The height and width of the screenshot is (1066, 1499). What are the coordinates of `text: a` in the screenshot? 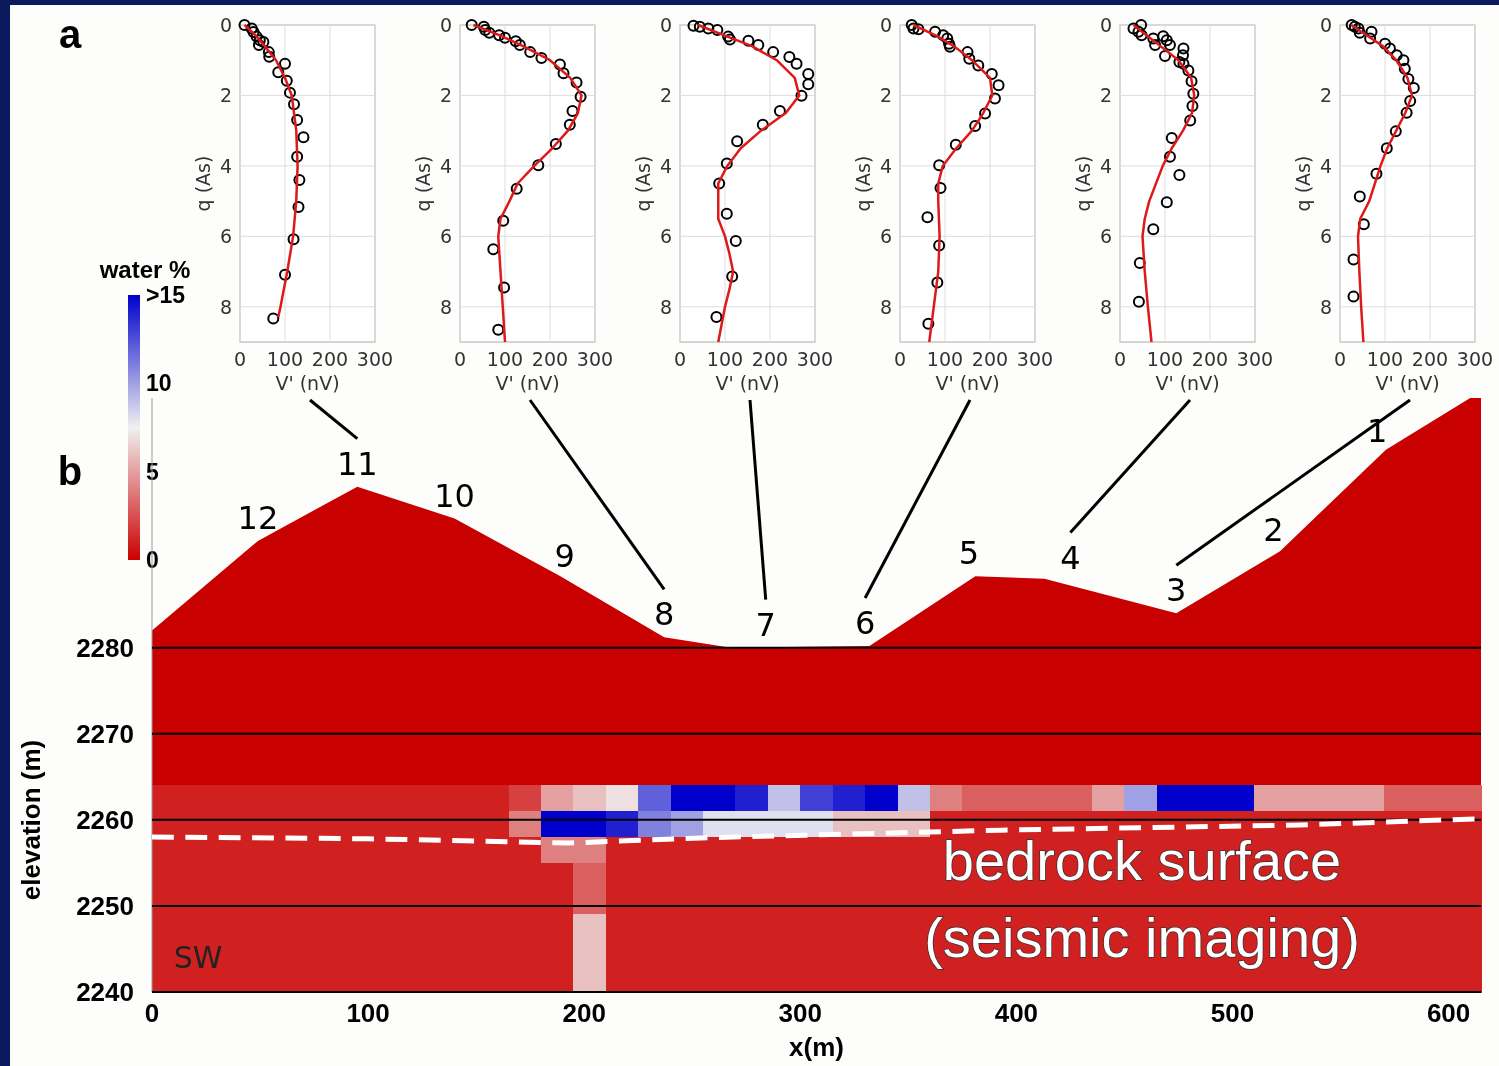 It's located at (70, 34).